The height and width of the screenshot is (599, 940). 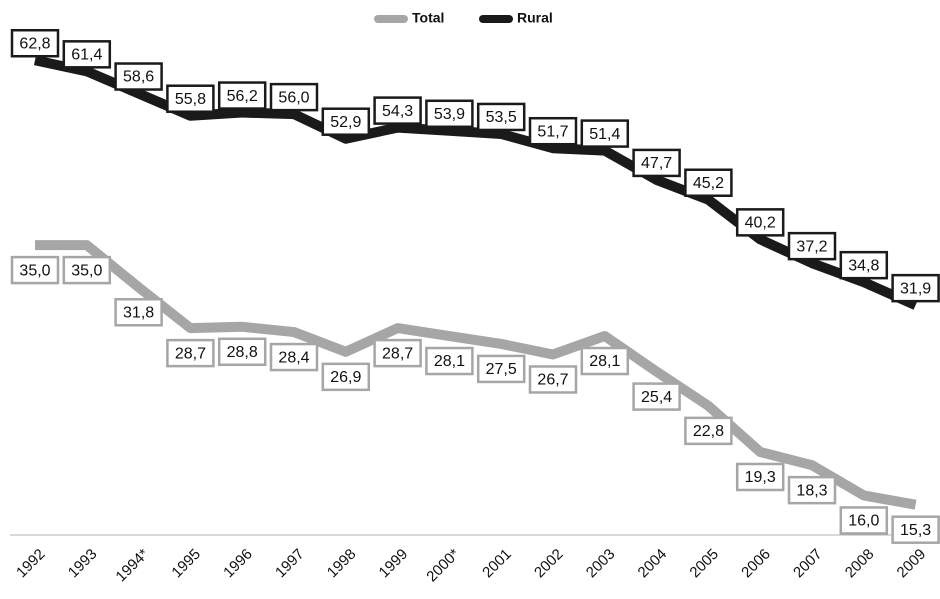 I want to click on data-label: 51,4, so click(x=604, y=134).